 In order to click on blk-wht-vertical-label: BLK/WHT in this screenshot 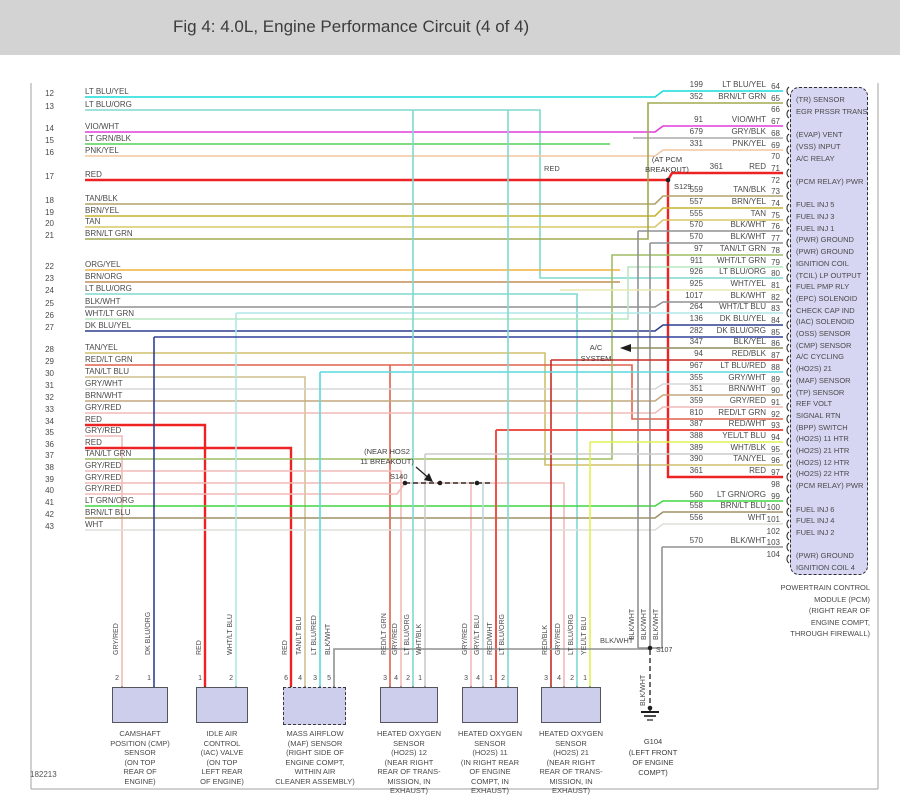, I will do `click(656, 624)`.